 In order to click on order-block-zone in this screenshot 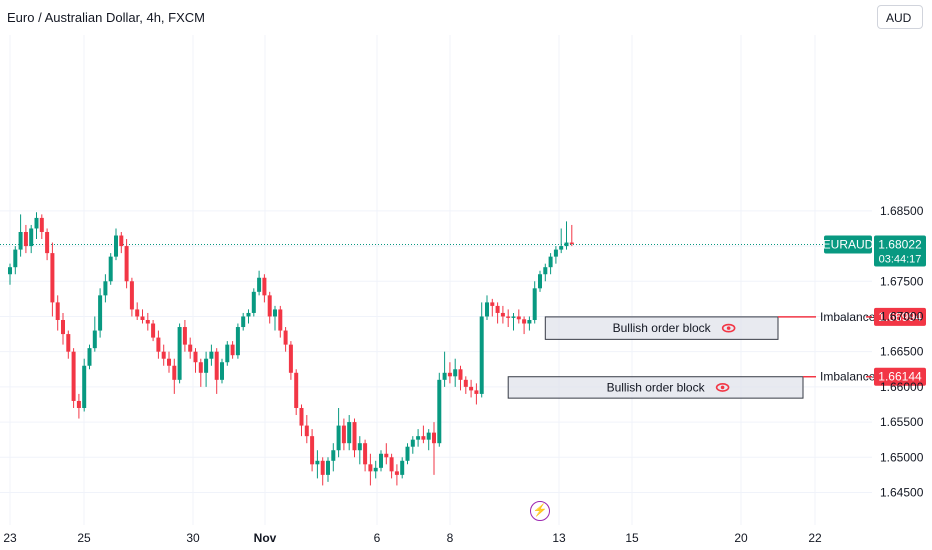, I will do `click(661, 328)`.